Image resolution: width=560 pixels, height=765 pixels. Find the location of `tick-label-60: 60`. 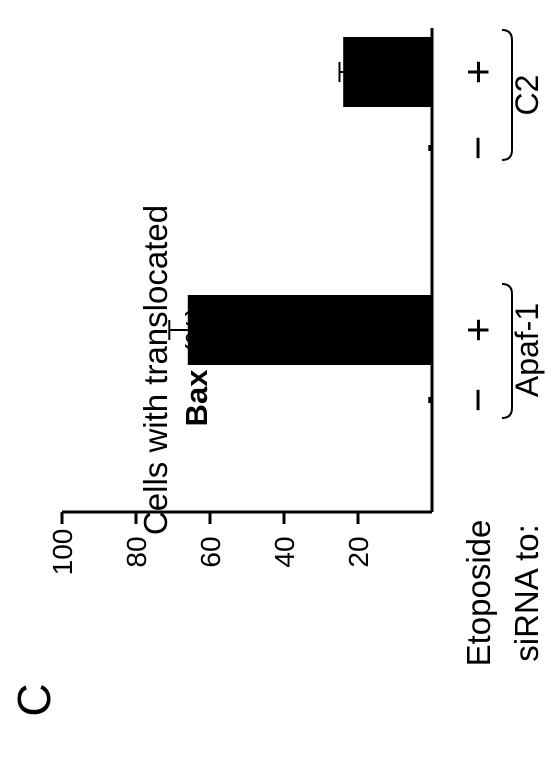

tick-label-60: 60 is located at coordinates (210, 551).